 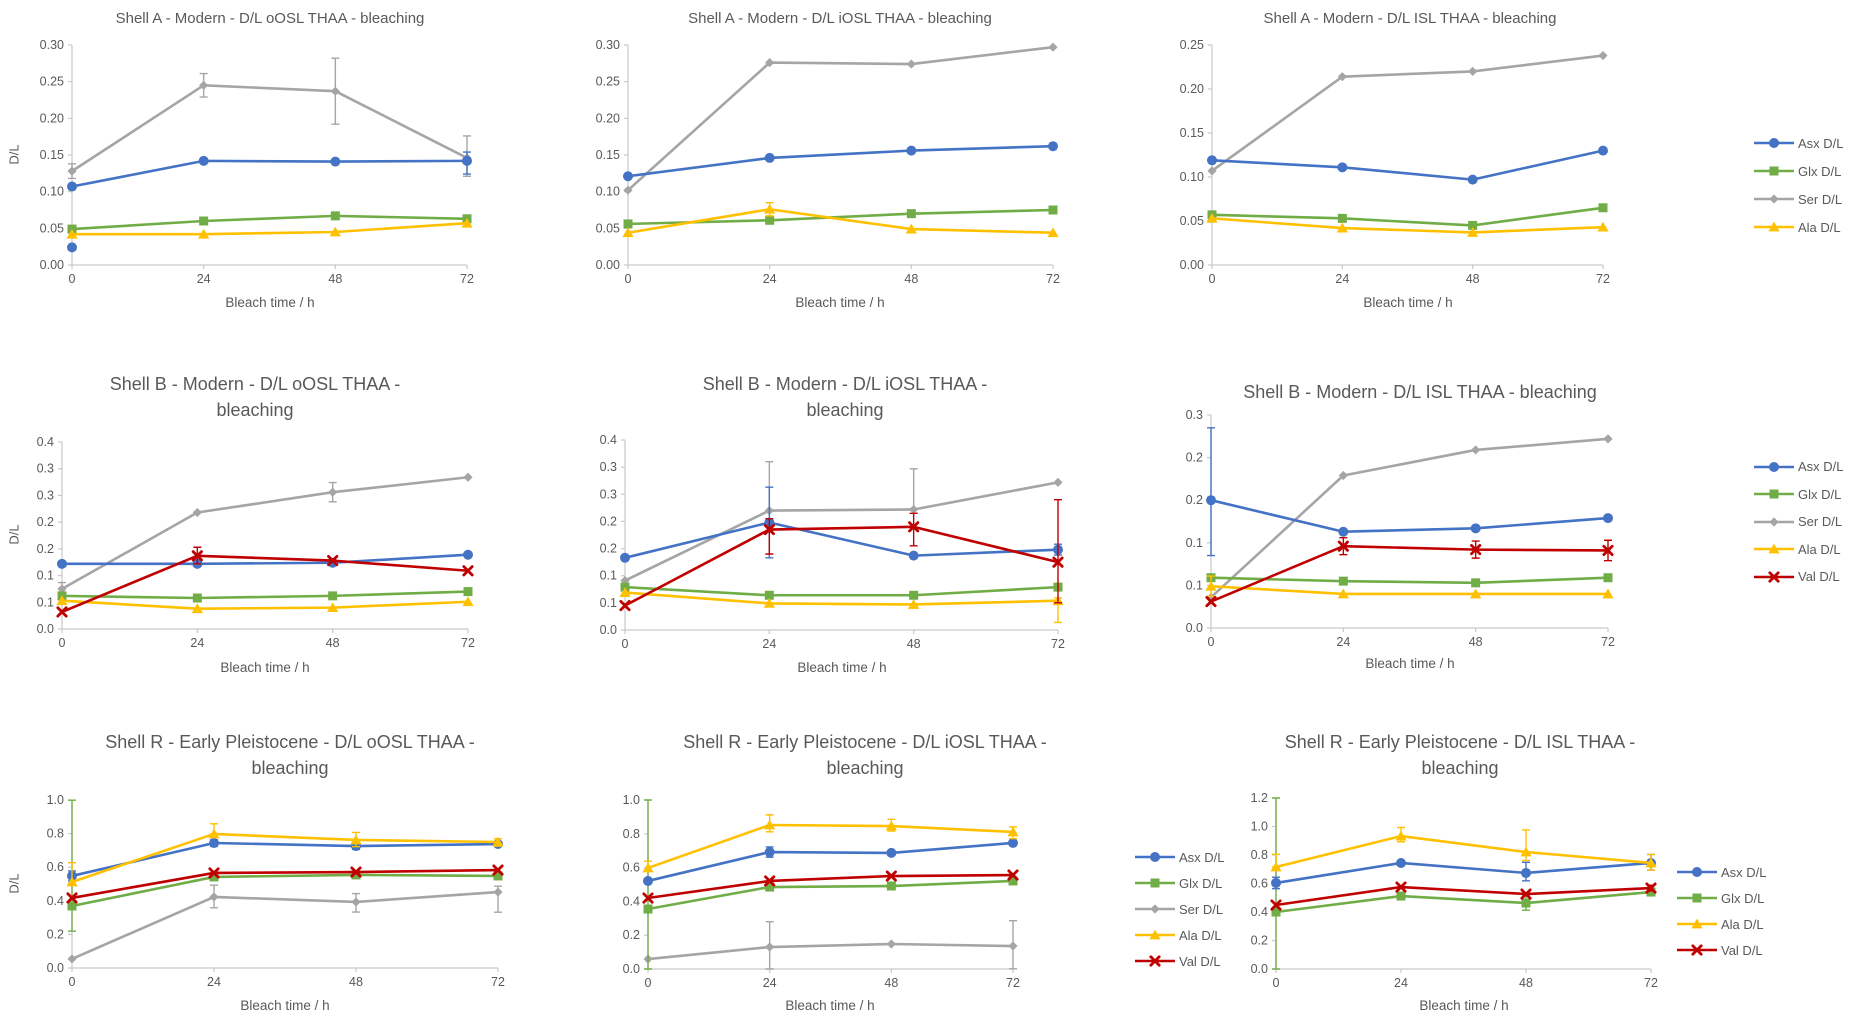 I want to click on y-tick-label: 0.3, so click(x=45, y=469).